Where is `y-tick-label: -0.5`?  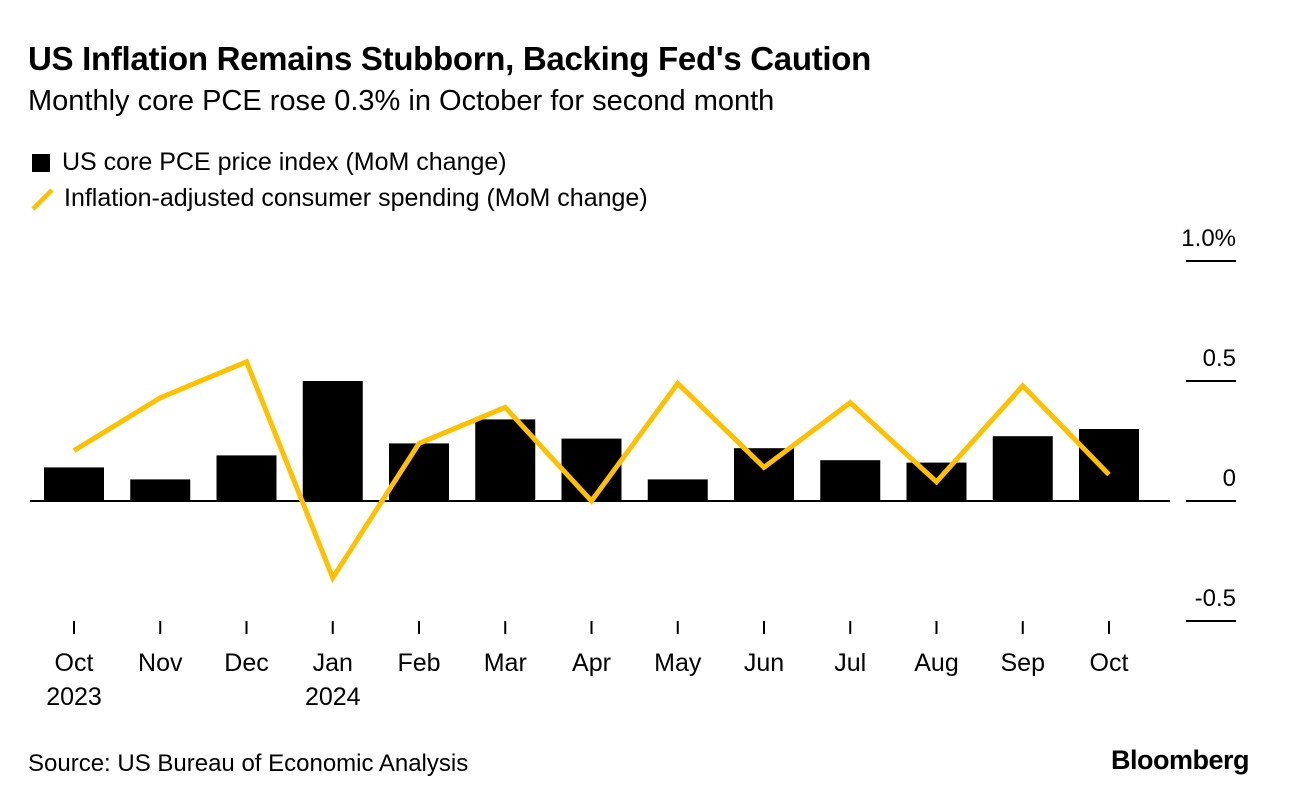
y-tick-label: -0.5 is located at coordinates (1215, 598).